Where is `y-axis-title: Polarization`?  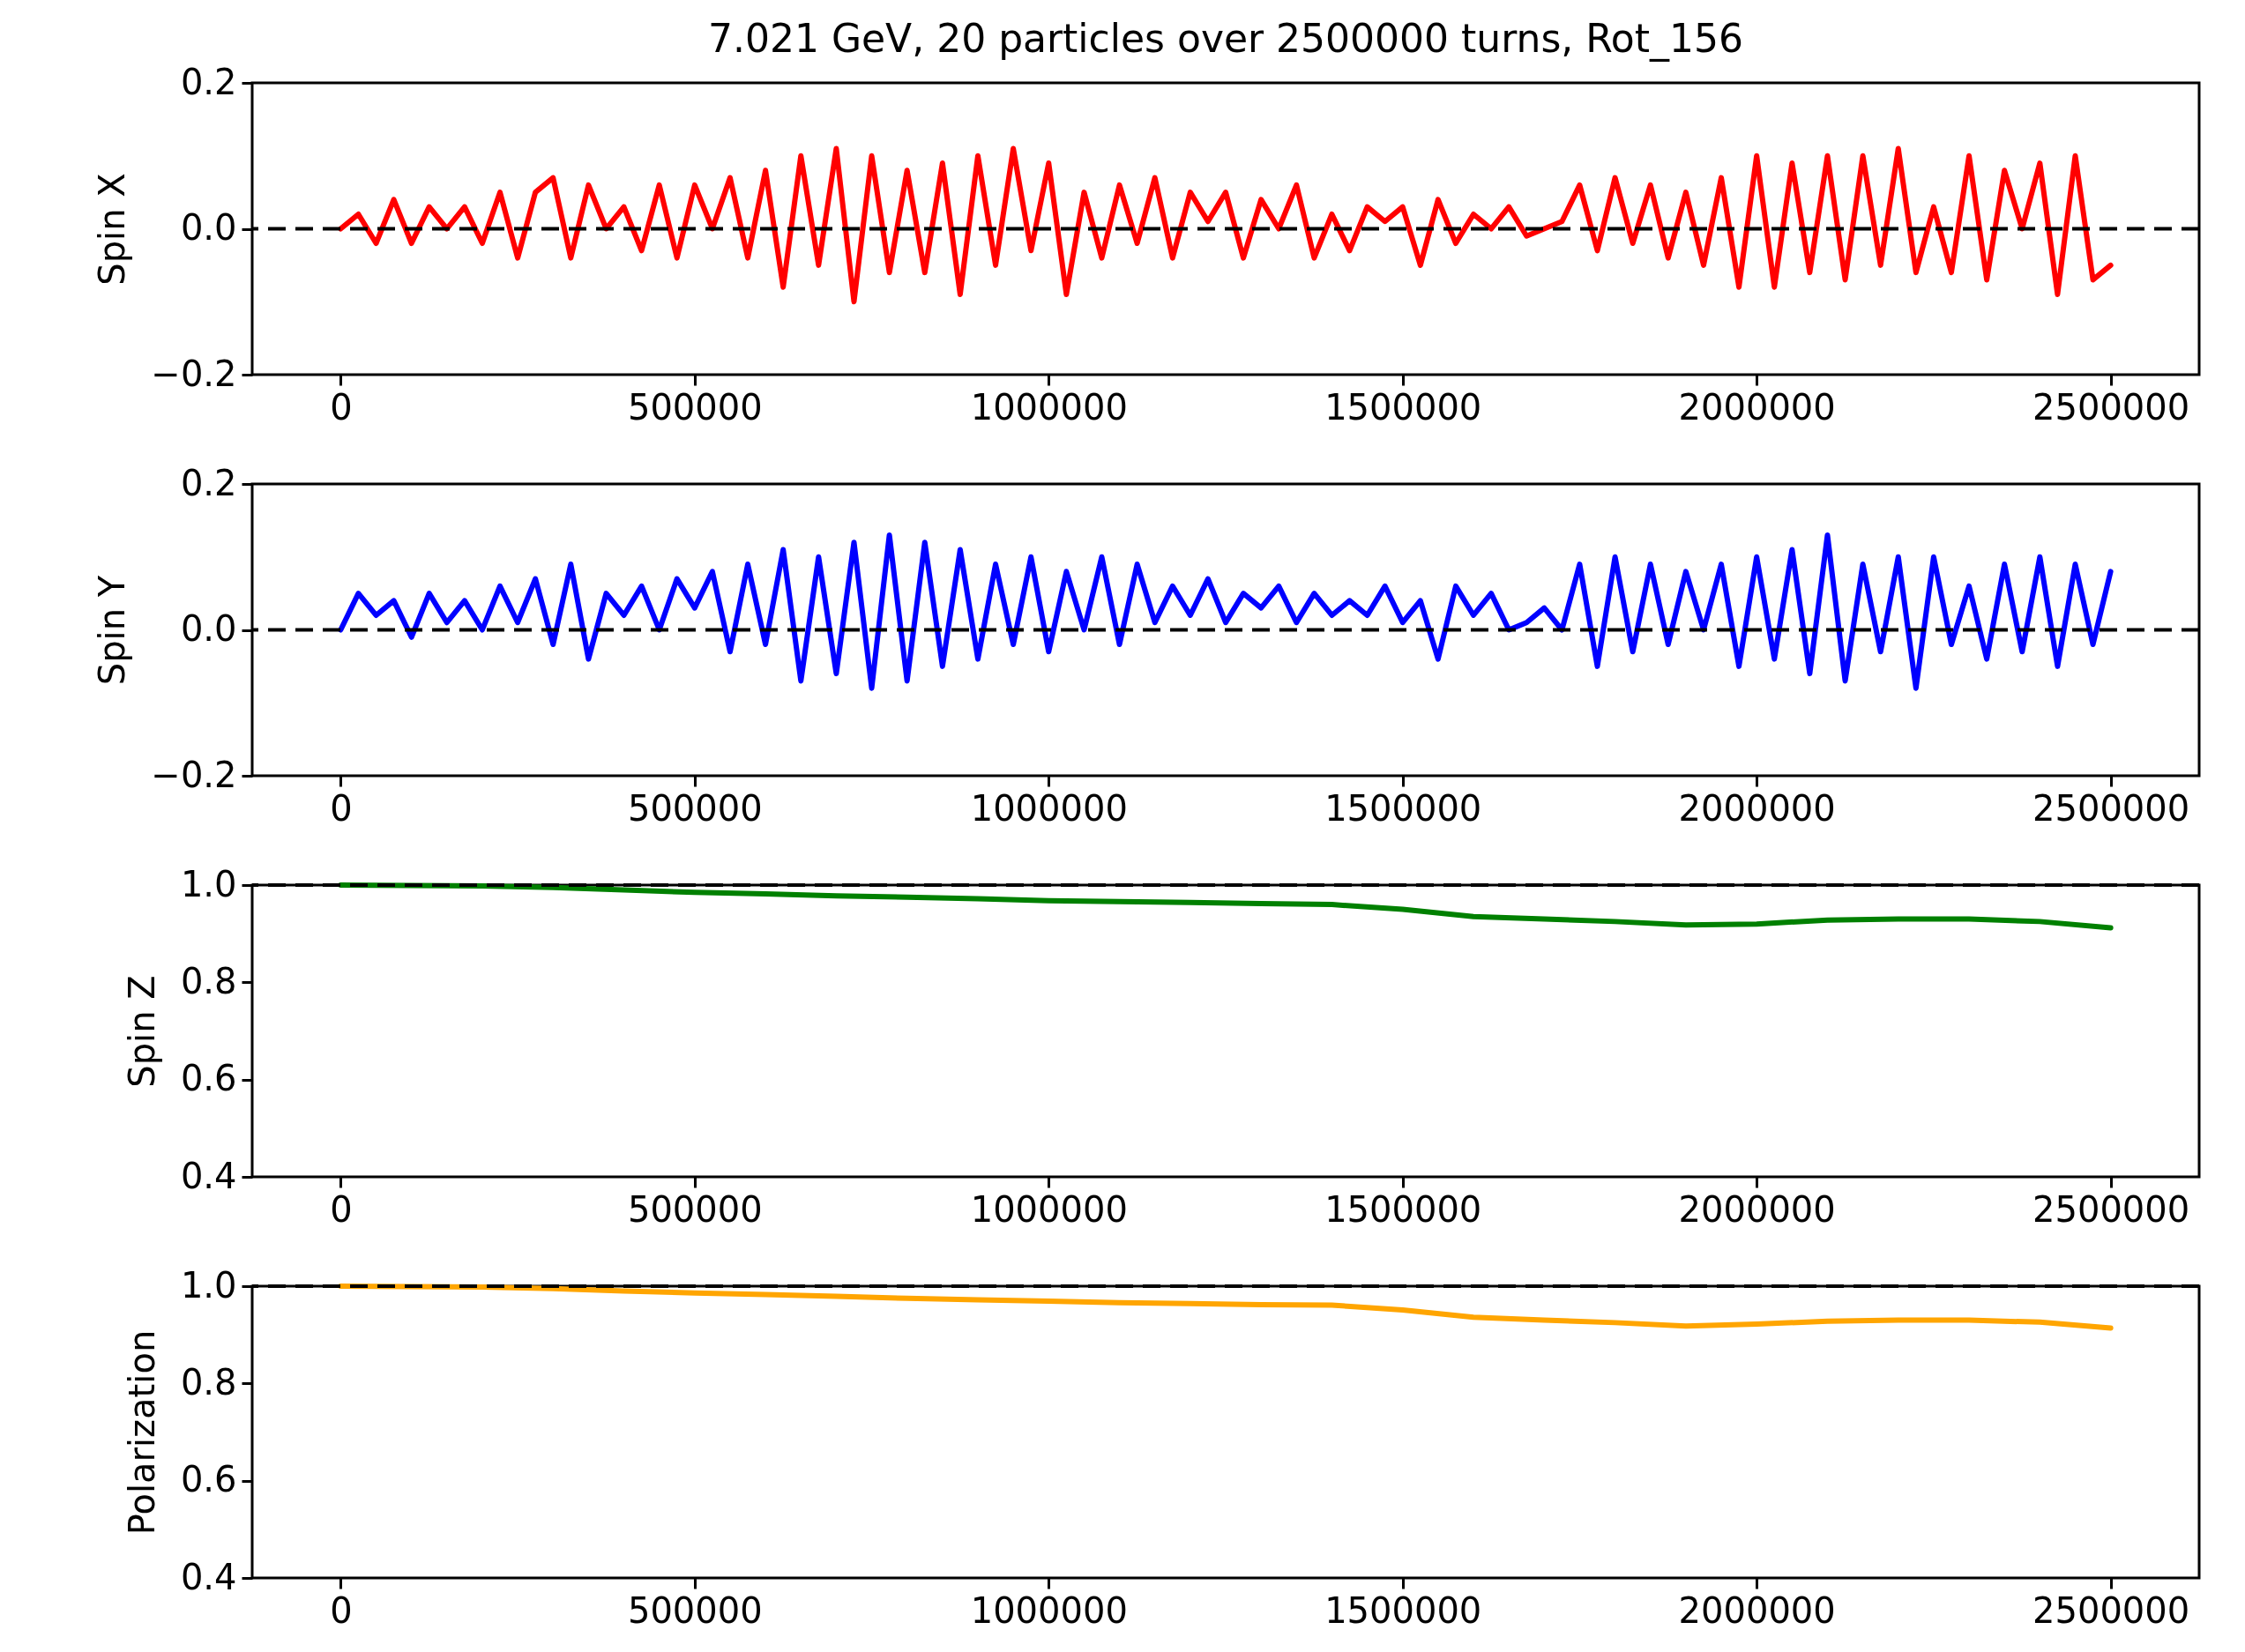
y-axis-title: Polarization is located at coordinates (142, 1432).